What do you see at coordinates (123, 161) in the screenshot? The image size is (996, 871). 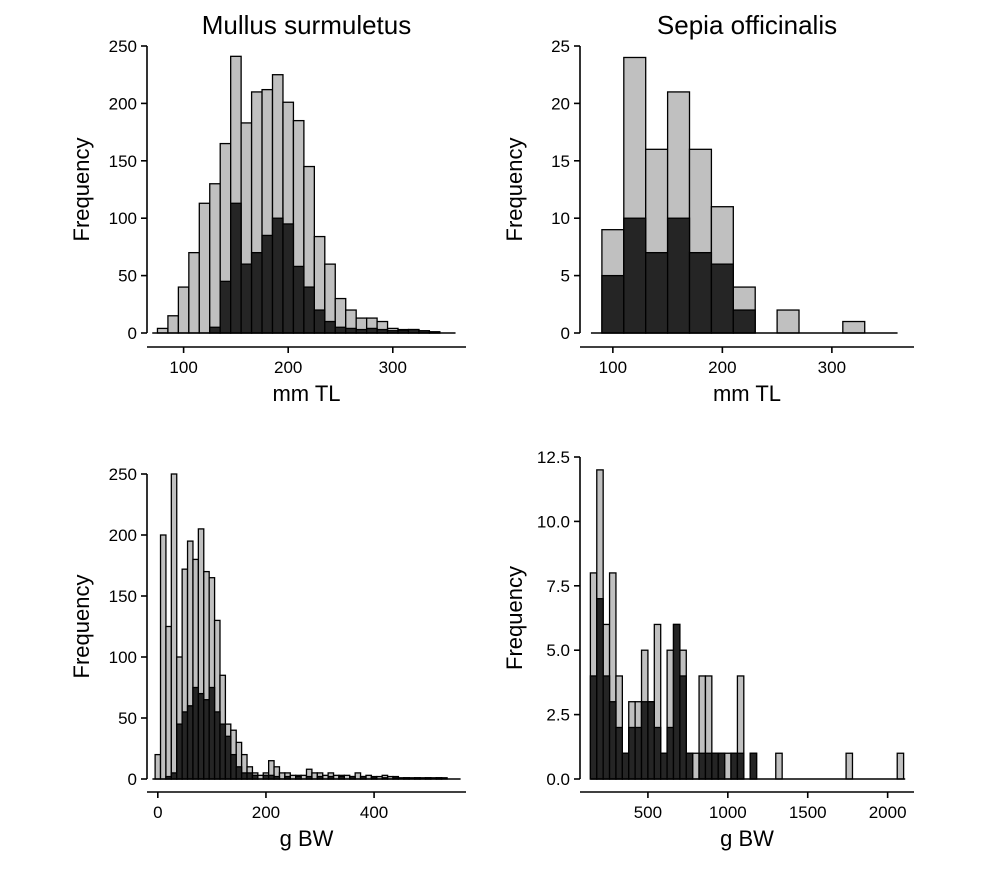 I see `y-tick-label: 150` at bounding box center [123, 161].